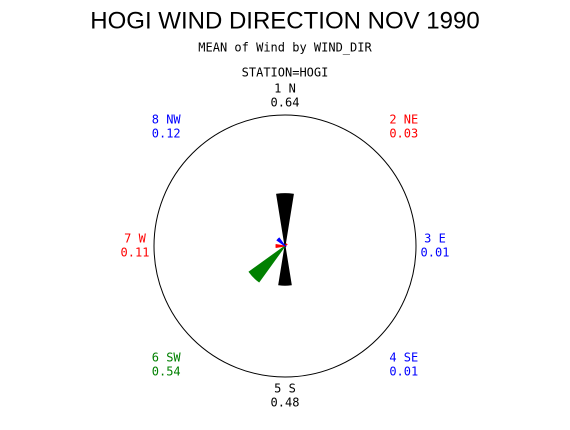 This screenshot has height=430, width=570. I want to click on category-label: 8 NW, so click(167, 120).